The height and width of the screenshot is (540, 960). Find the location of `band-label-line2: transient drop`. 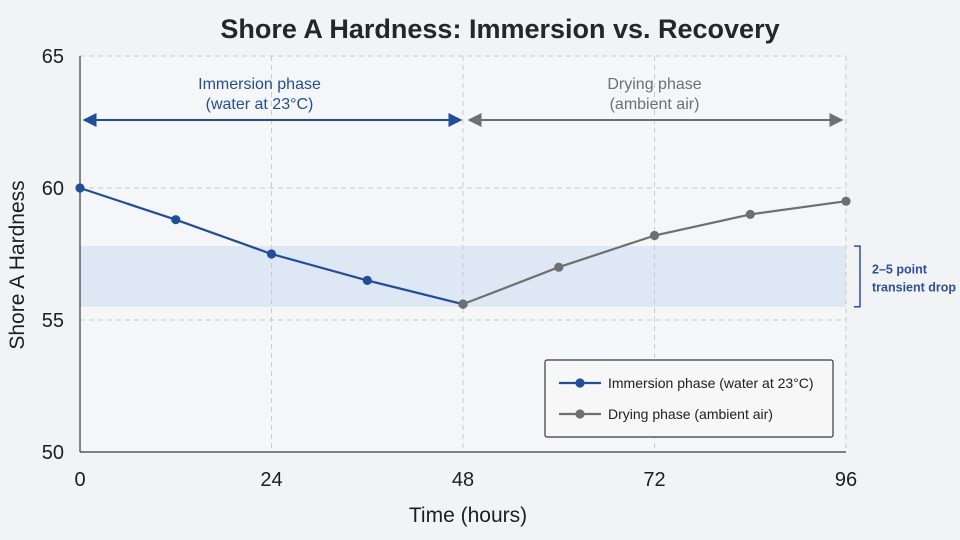

band-label-line2: transient drop is located at coordinates (914, 287).